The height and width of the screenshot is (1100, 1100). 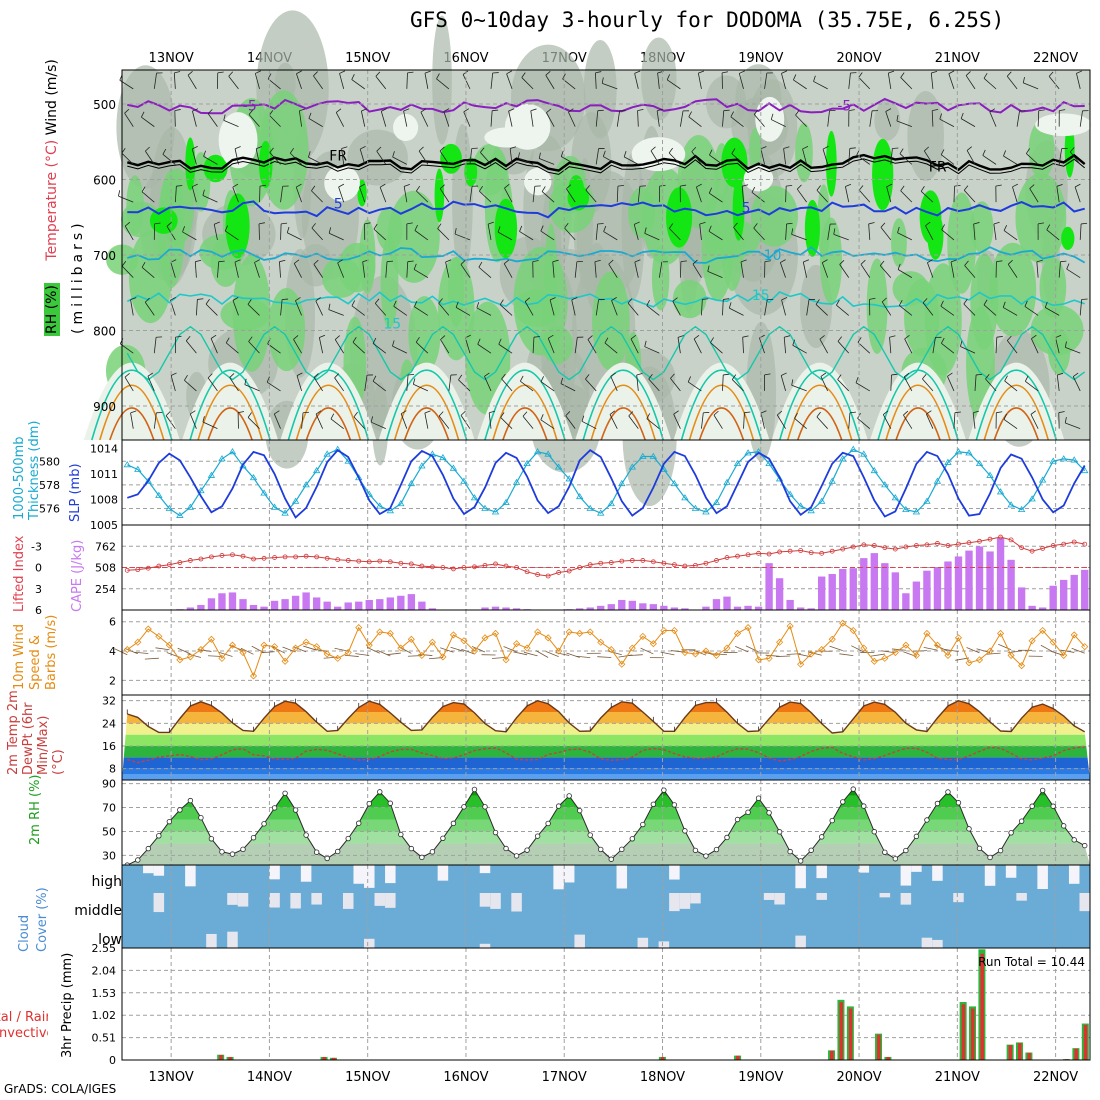 I want to click on precip-convective-bar, so click(x=973, y=1034).